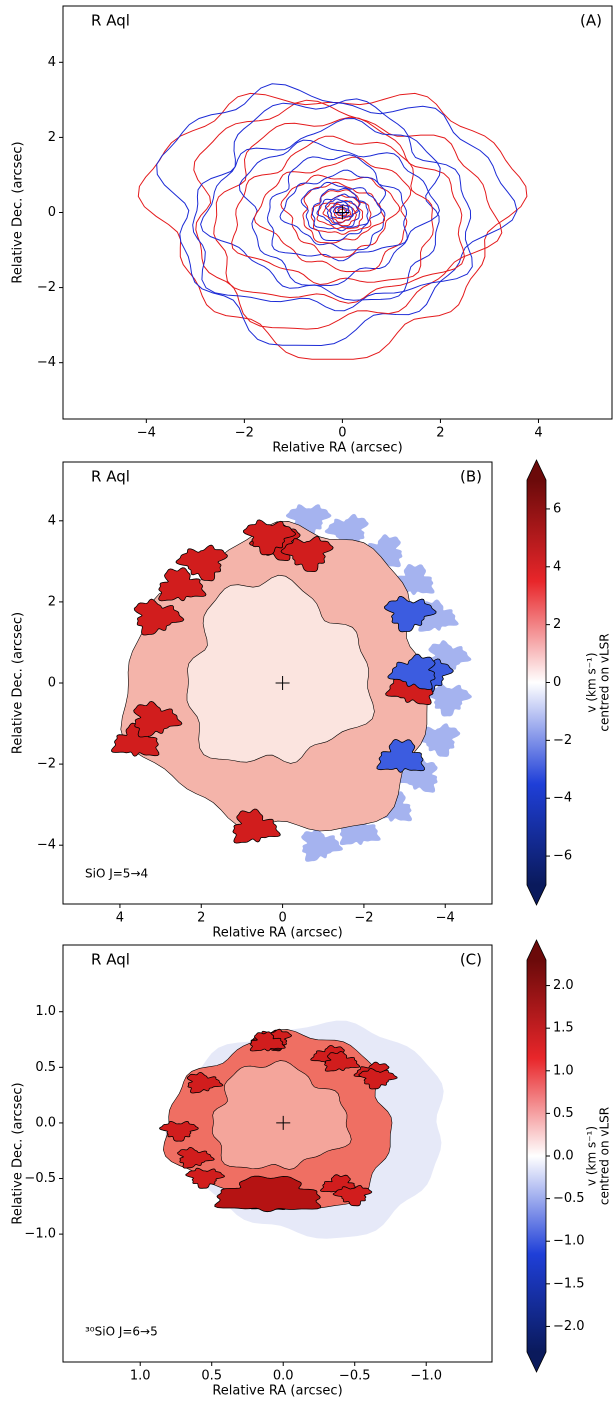 The image size is (613, 1411). Describe the element at coordinates (283, 1376) in the screenshot. I see `x-tick-label: 0.0` at that location.